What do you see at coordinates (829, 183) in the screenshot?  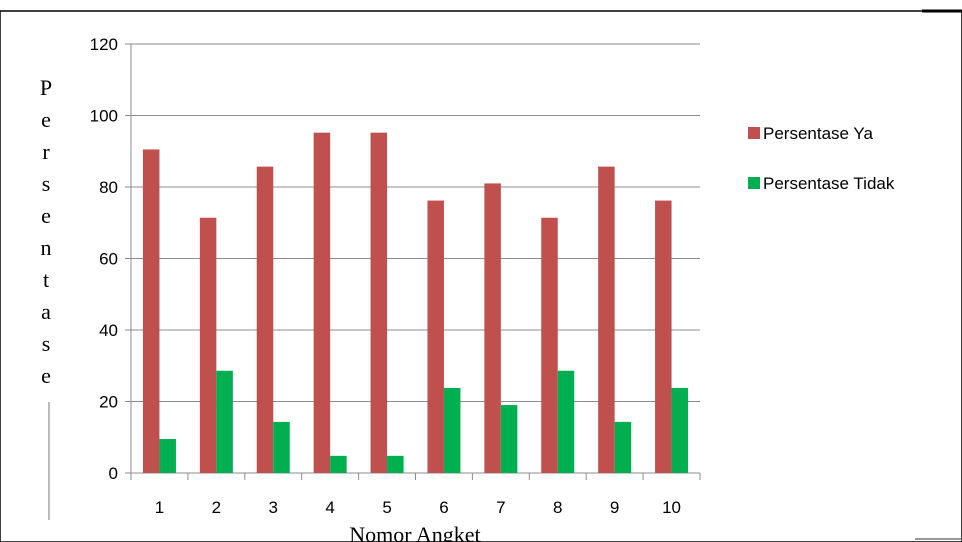 I see `legend-label: Persentase Tidak` at bounding box center [829, 183].